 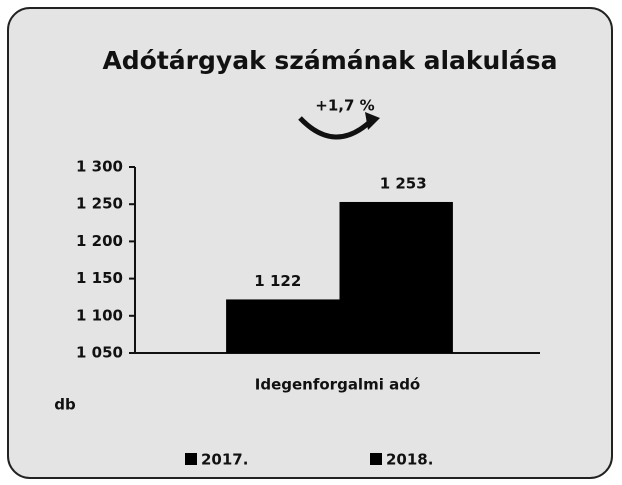 What do you see at coordinates (99, 353) in the screenshot?
I see `y-tick-label: 1 050` at bounding box center [99, 353].